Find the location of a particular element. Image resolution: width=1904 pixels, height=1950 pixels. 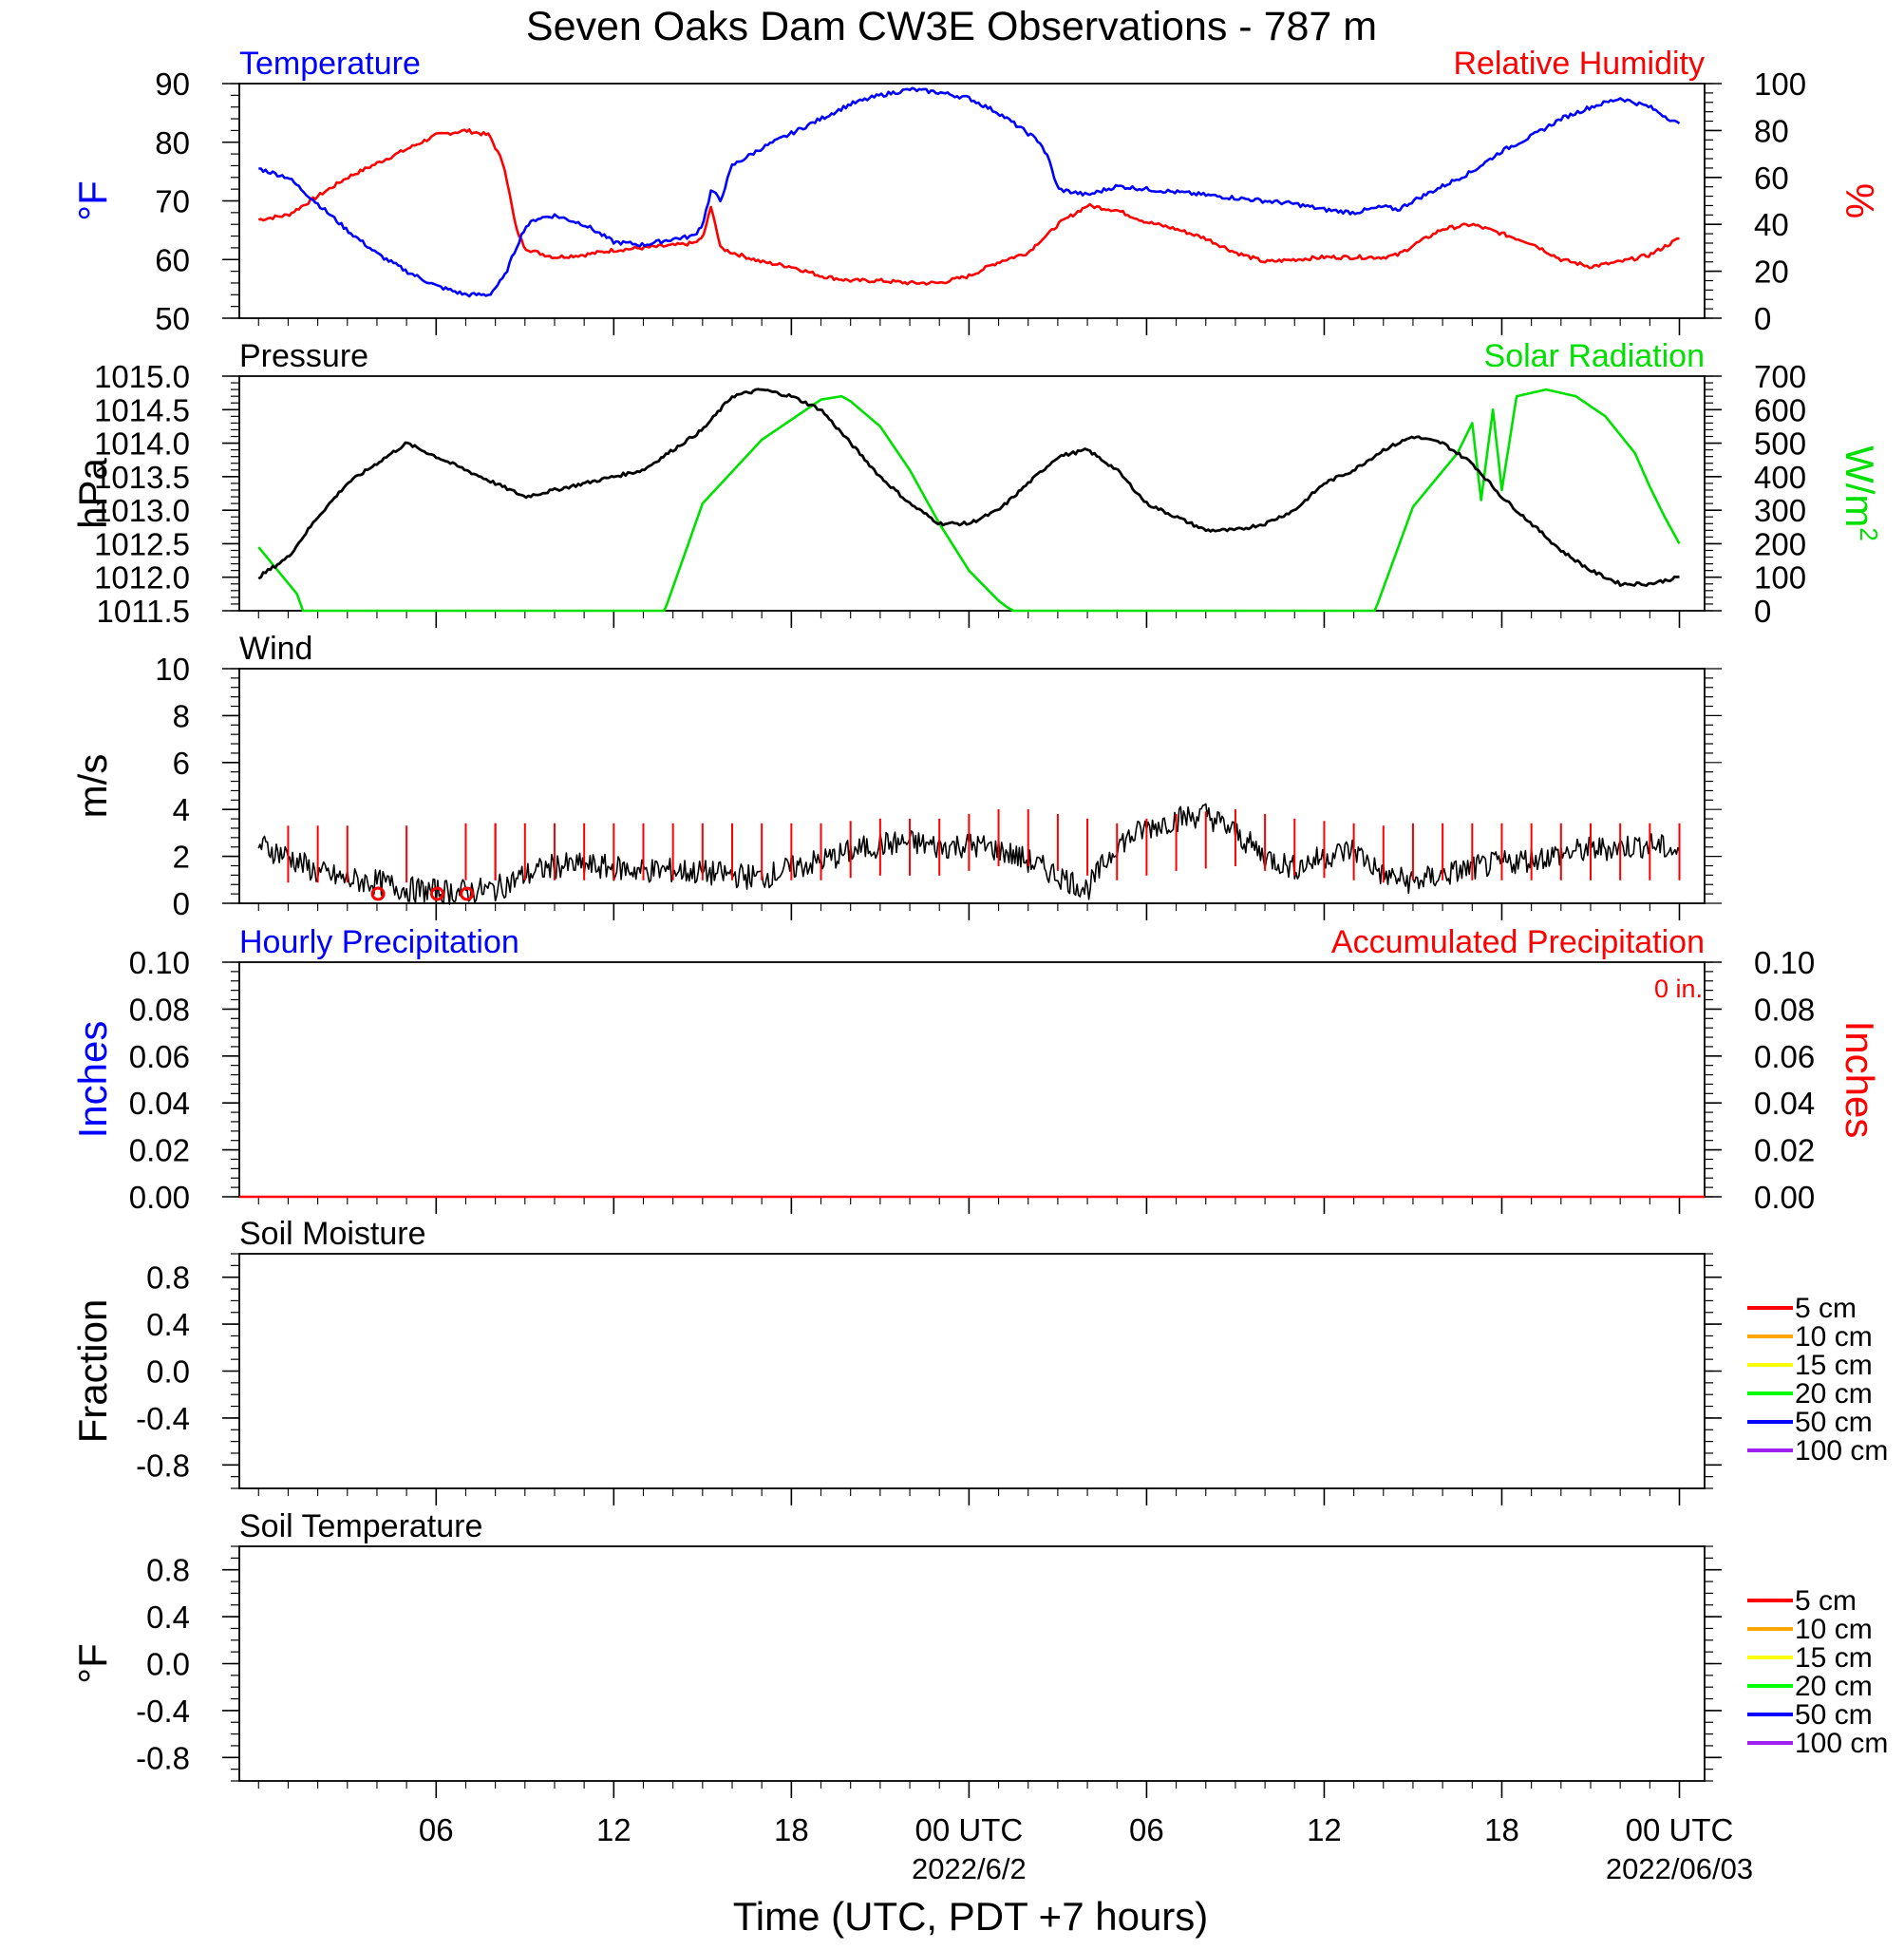

wind-left-axis-tick-label: 8 is located at coordinates (181, 715).